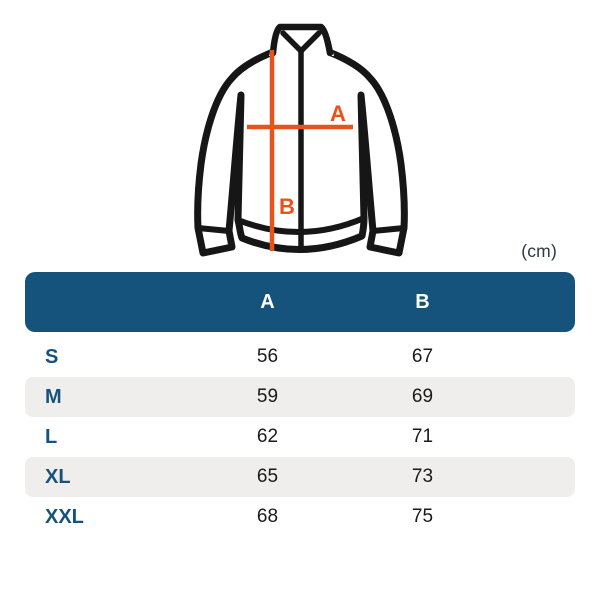 The height and width of the screenshot is (600, 600). I want to click on measure-b-label: B, so click(287, 206).